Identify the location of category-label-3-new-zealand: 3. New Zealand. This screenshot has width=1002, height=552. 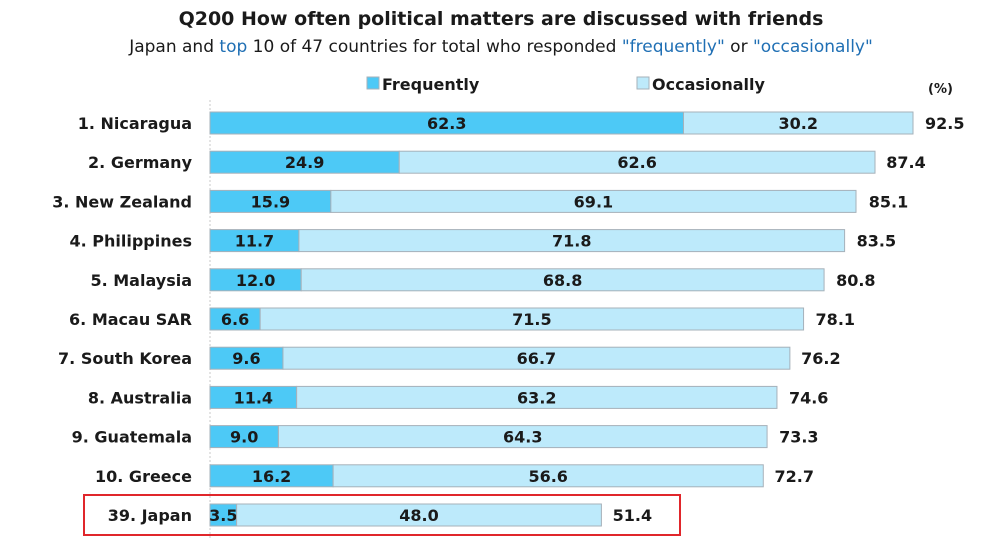
(122, 201).